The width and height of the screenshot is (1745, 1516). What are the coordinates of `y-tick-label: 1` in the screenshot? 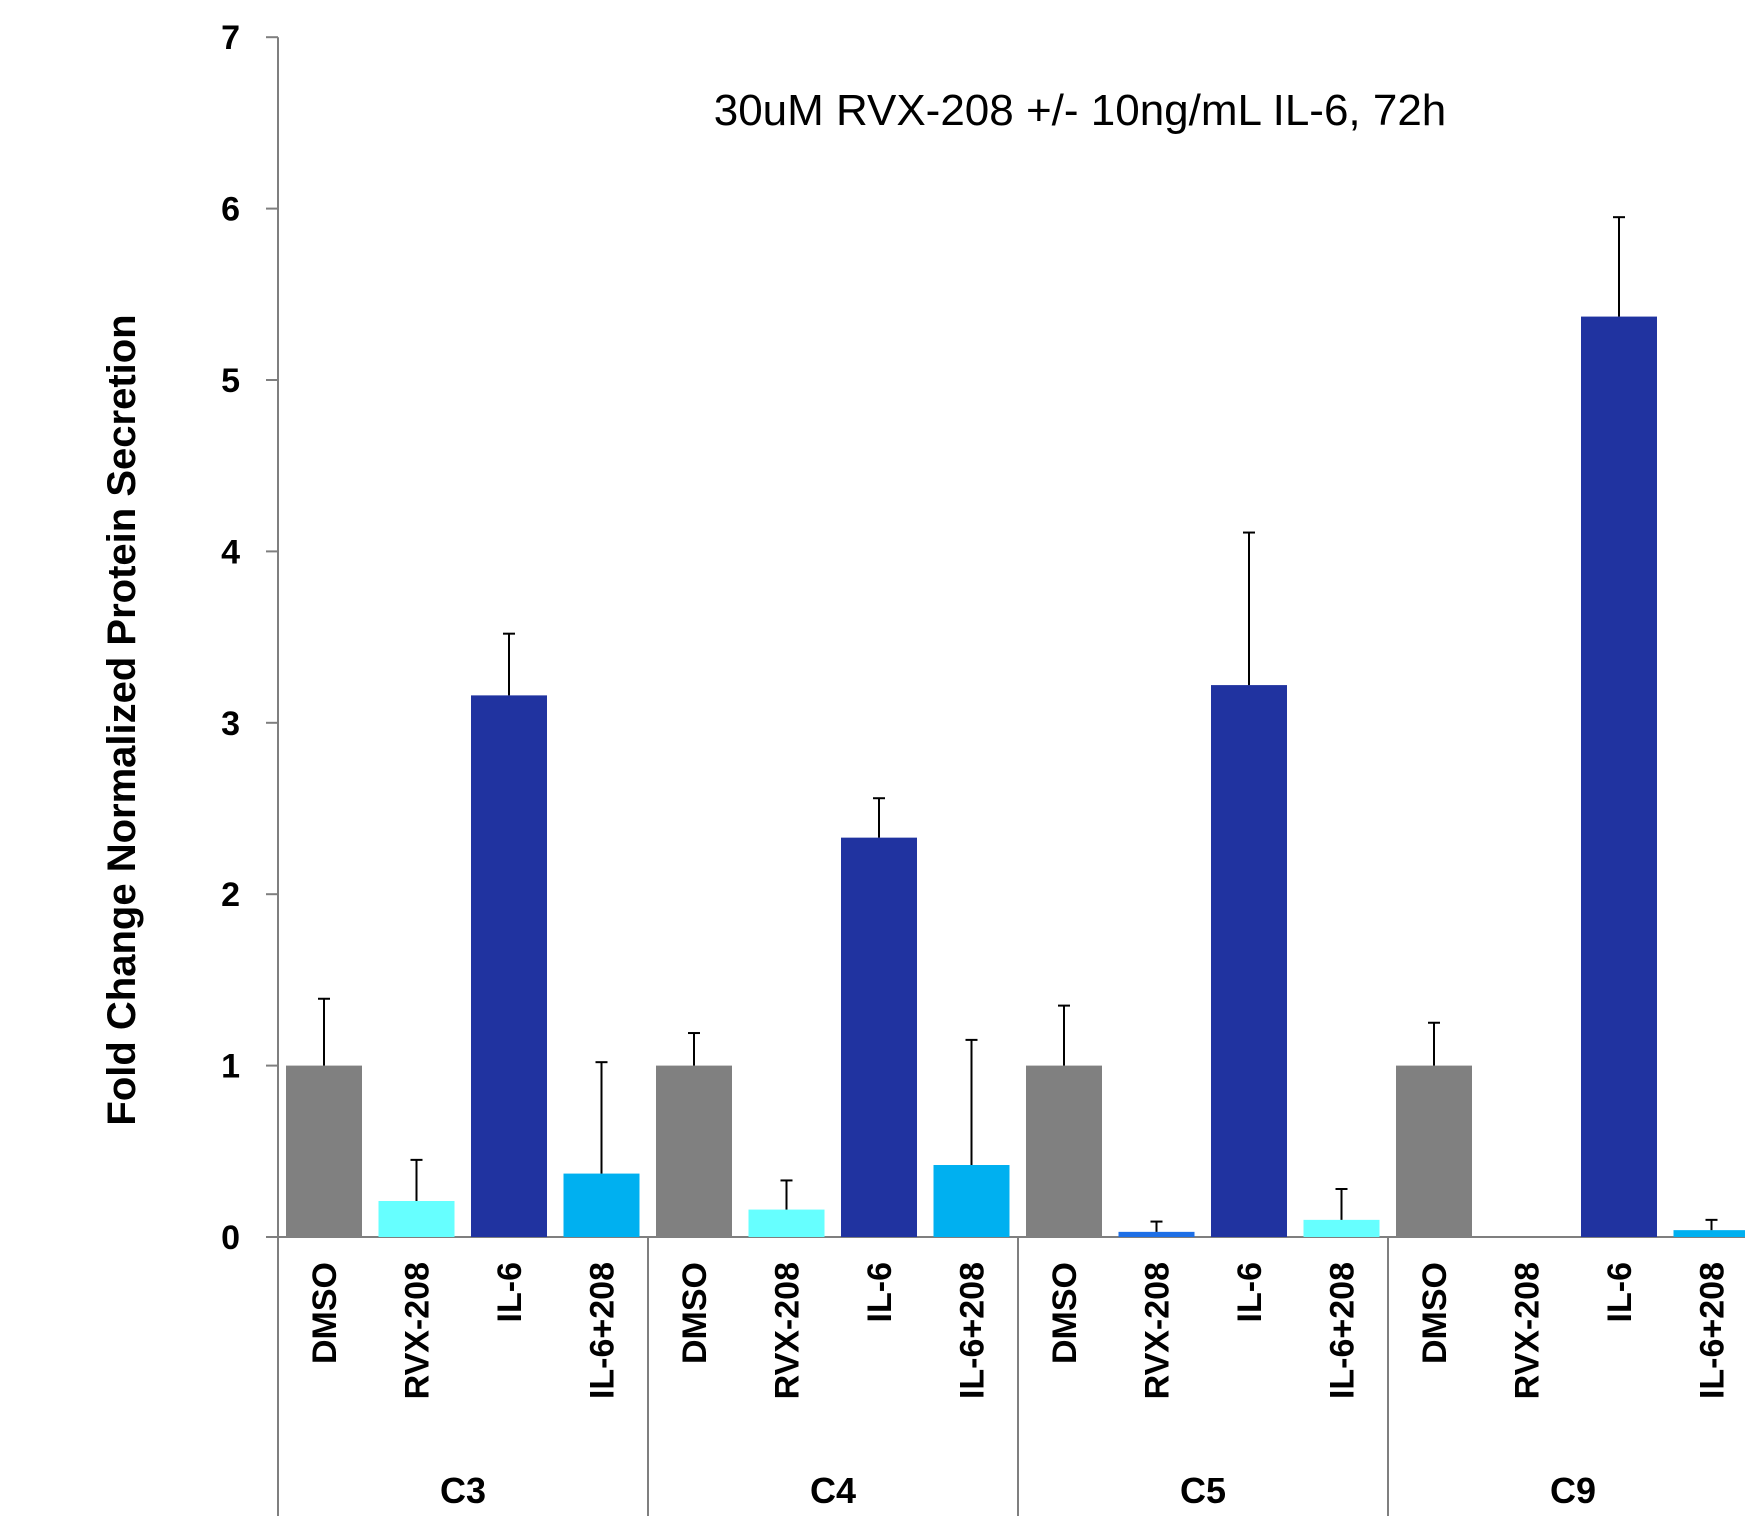 It's located at (230, 1067).